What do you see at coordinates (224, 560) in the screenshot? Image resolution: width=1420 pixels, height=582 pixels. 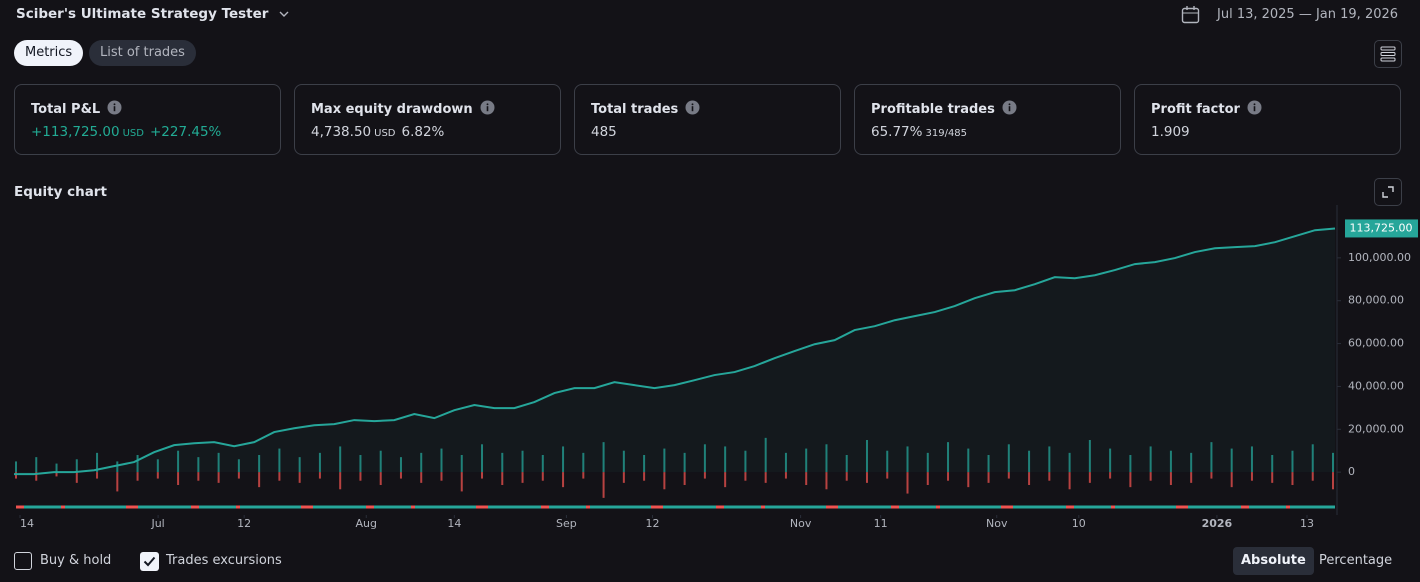 I see `checkbox-label: Trades excursions` at bounding box center [224, 560].